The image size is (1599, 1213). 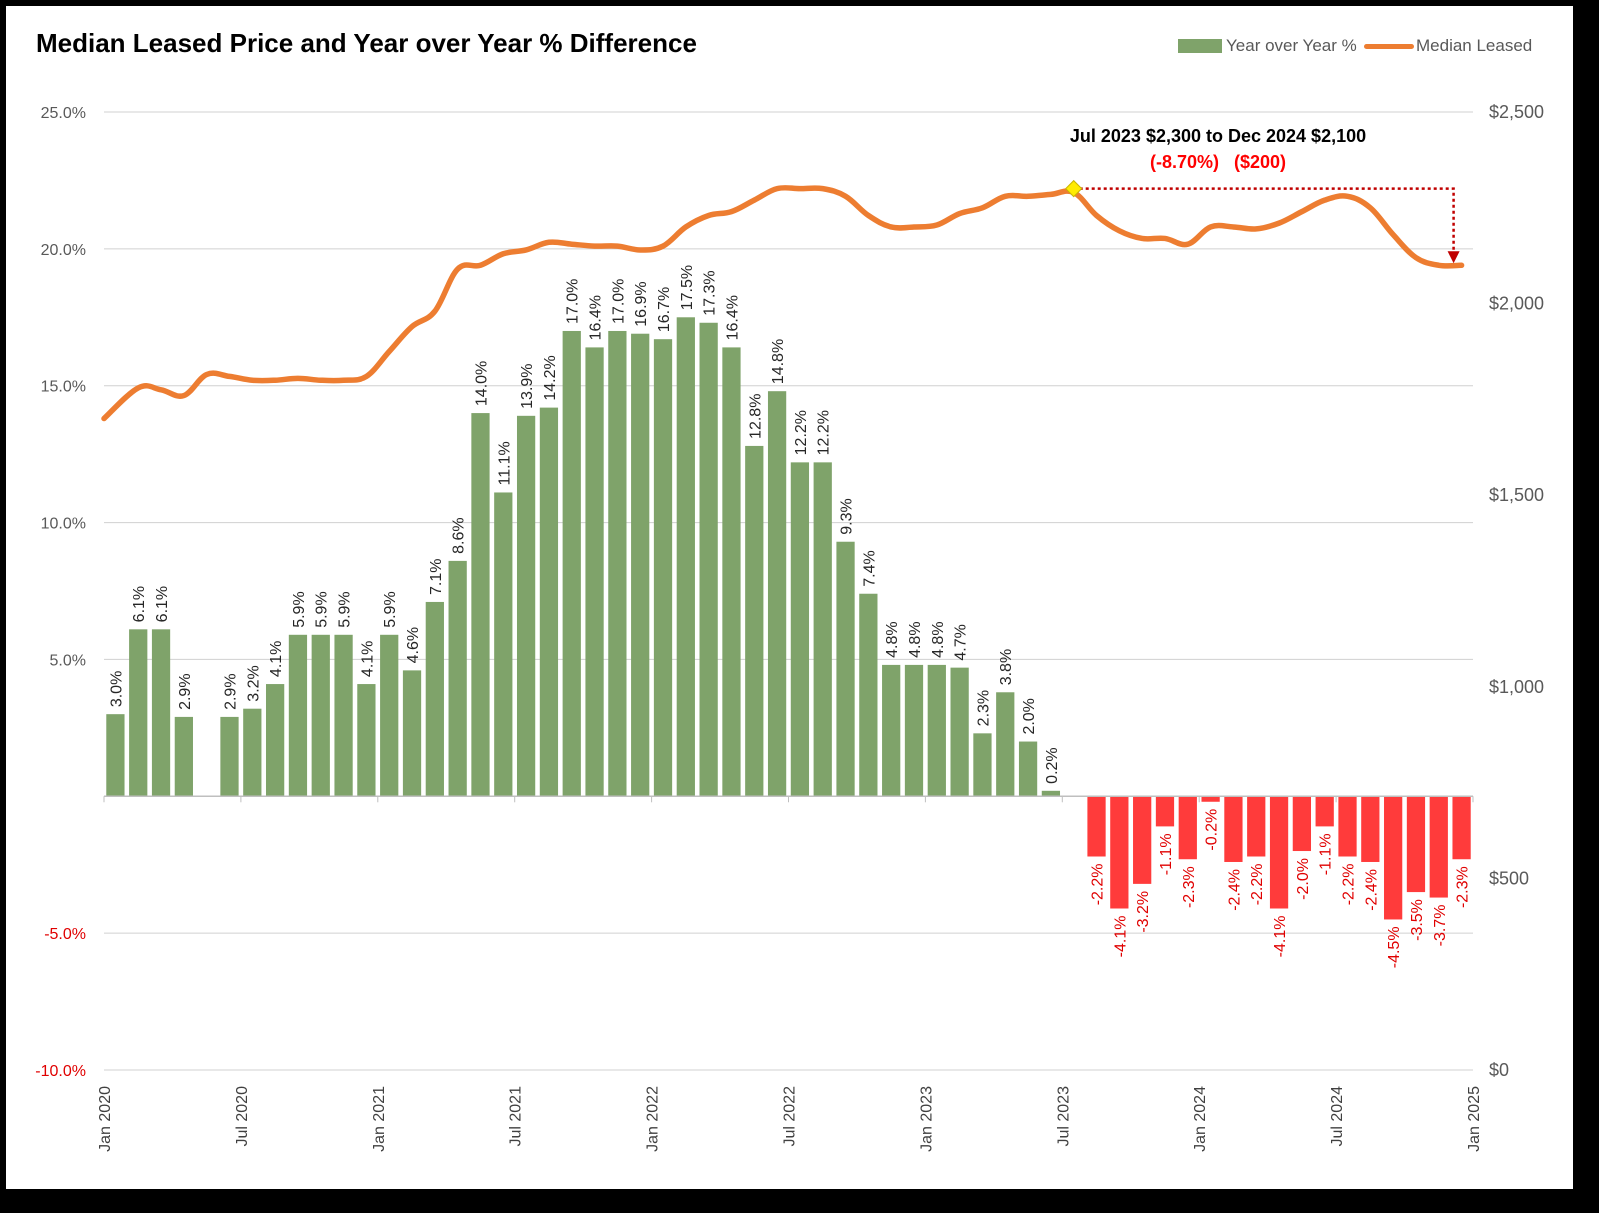 What do you see at coordinates (778, 361) in the screenshot?
I see `data-label: 14.8%` at bounding box center [778, 361].